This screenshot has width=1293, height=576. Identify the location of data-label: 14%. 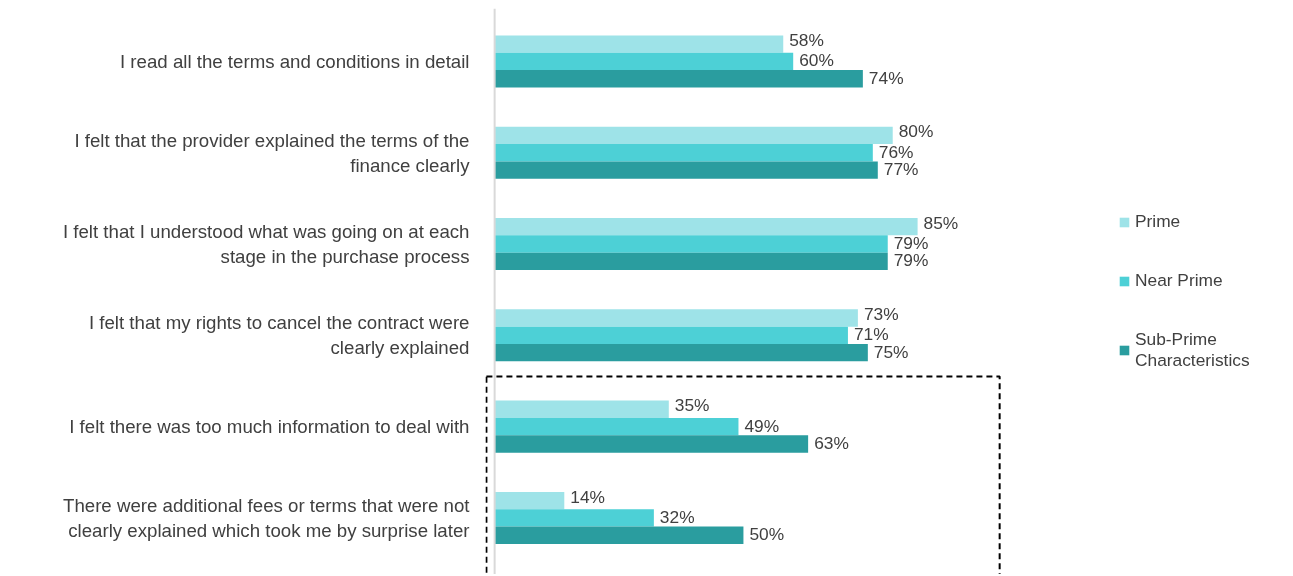
(587, 496).